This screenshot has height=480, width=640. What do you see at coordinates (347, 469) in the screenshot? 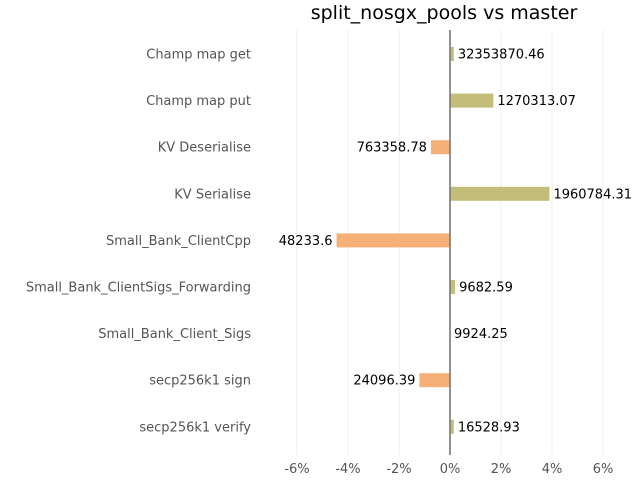
I see `x-tick-label: -4%` at bounding box center [347, 469].